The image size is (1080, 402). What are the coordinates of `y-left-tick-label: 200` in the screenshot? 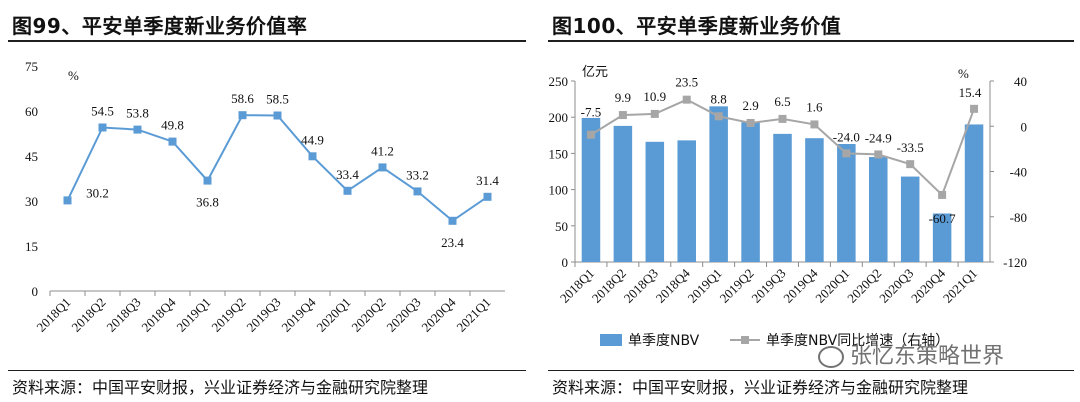 It's located at (559, 117).